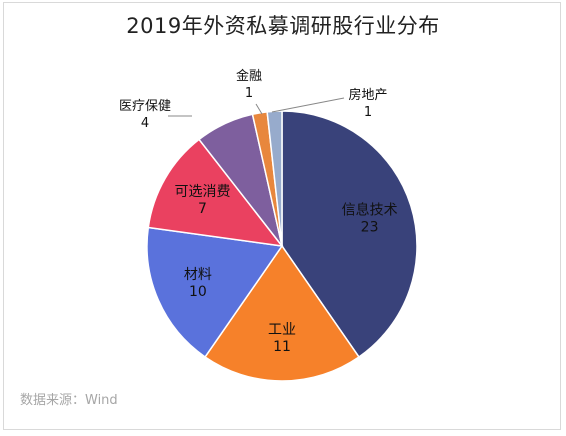  I want to click on slice-value-4: 7, so click(202, 209).